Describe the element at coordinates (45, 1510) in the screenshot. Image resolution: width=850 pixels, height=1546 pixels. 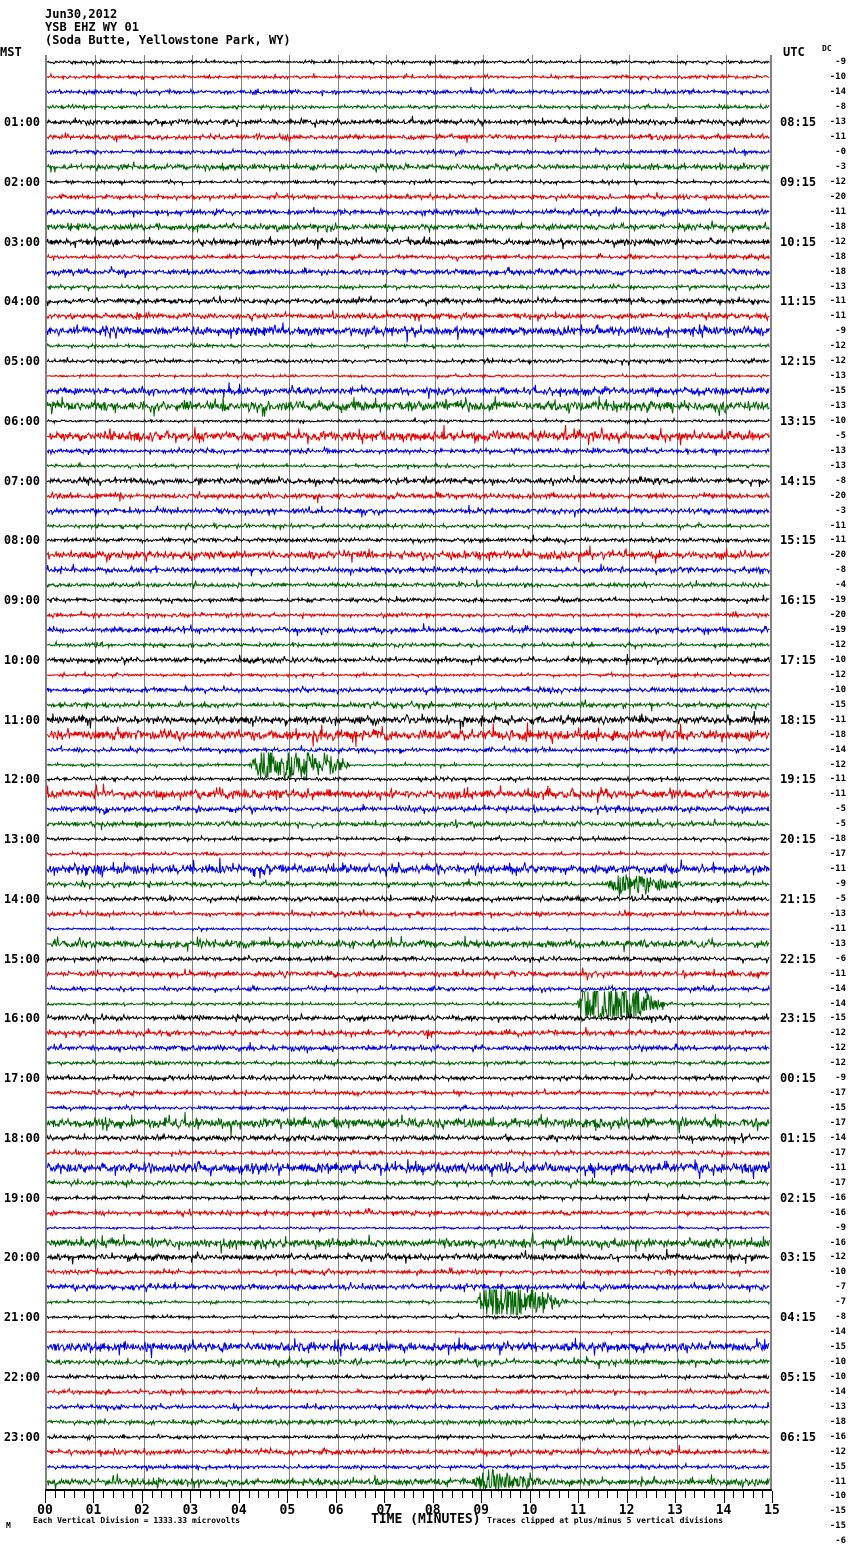
I see `x-axis-tick-label: 00` at that location.